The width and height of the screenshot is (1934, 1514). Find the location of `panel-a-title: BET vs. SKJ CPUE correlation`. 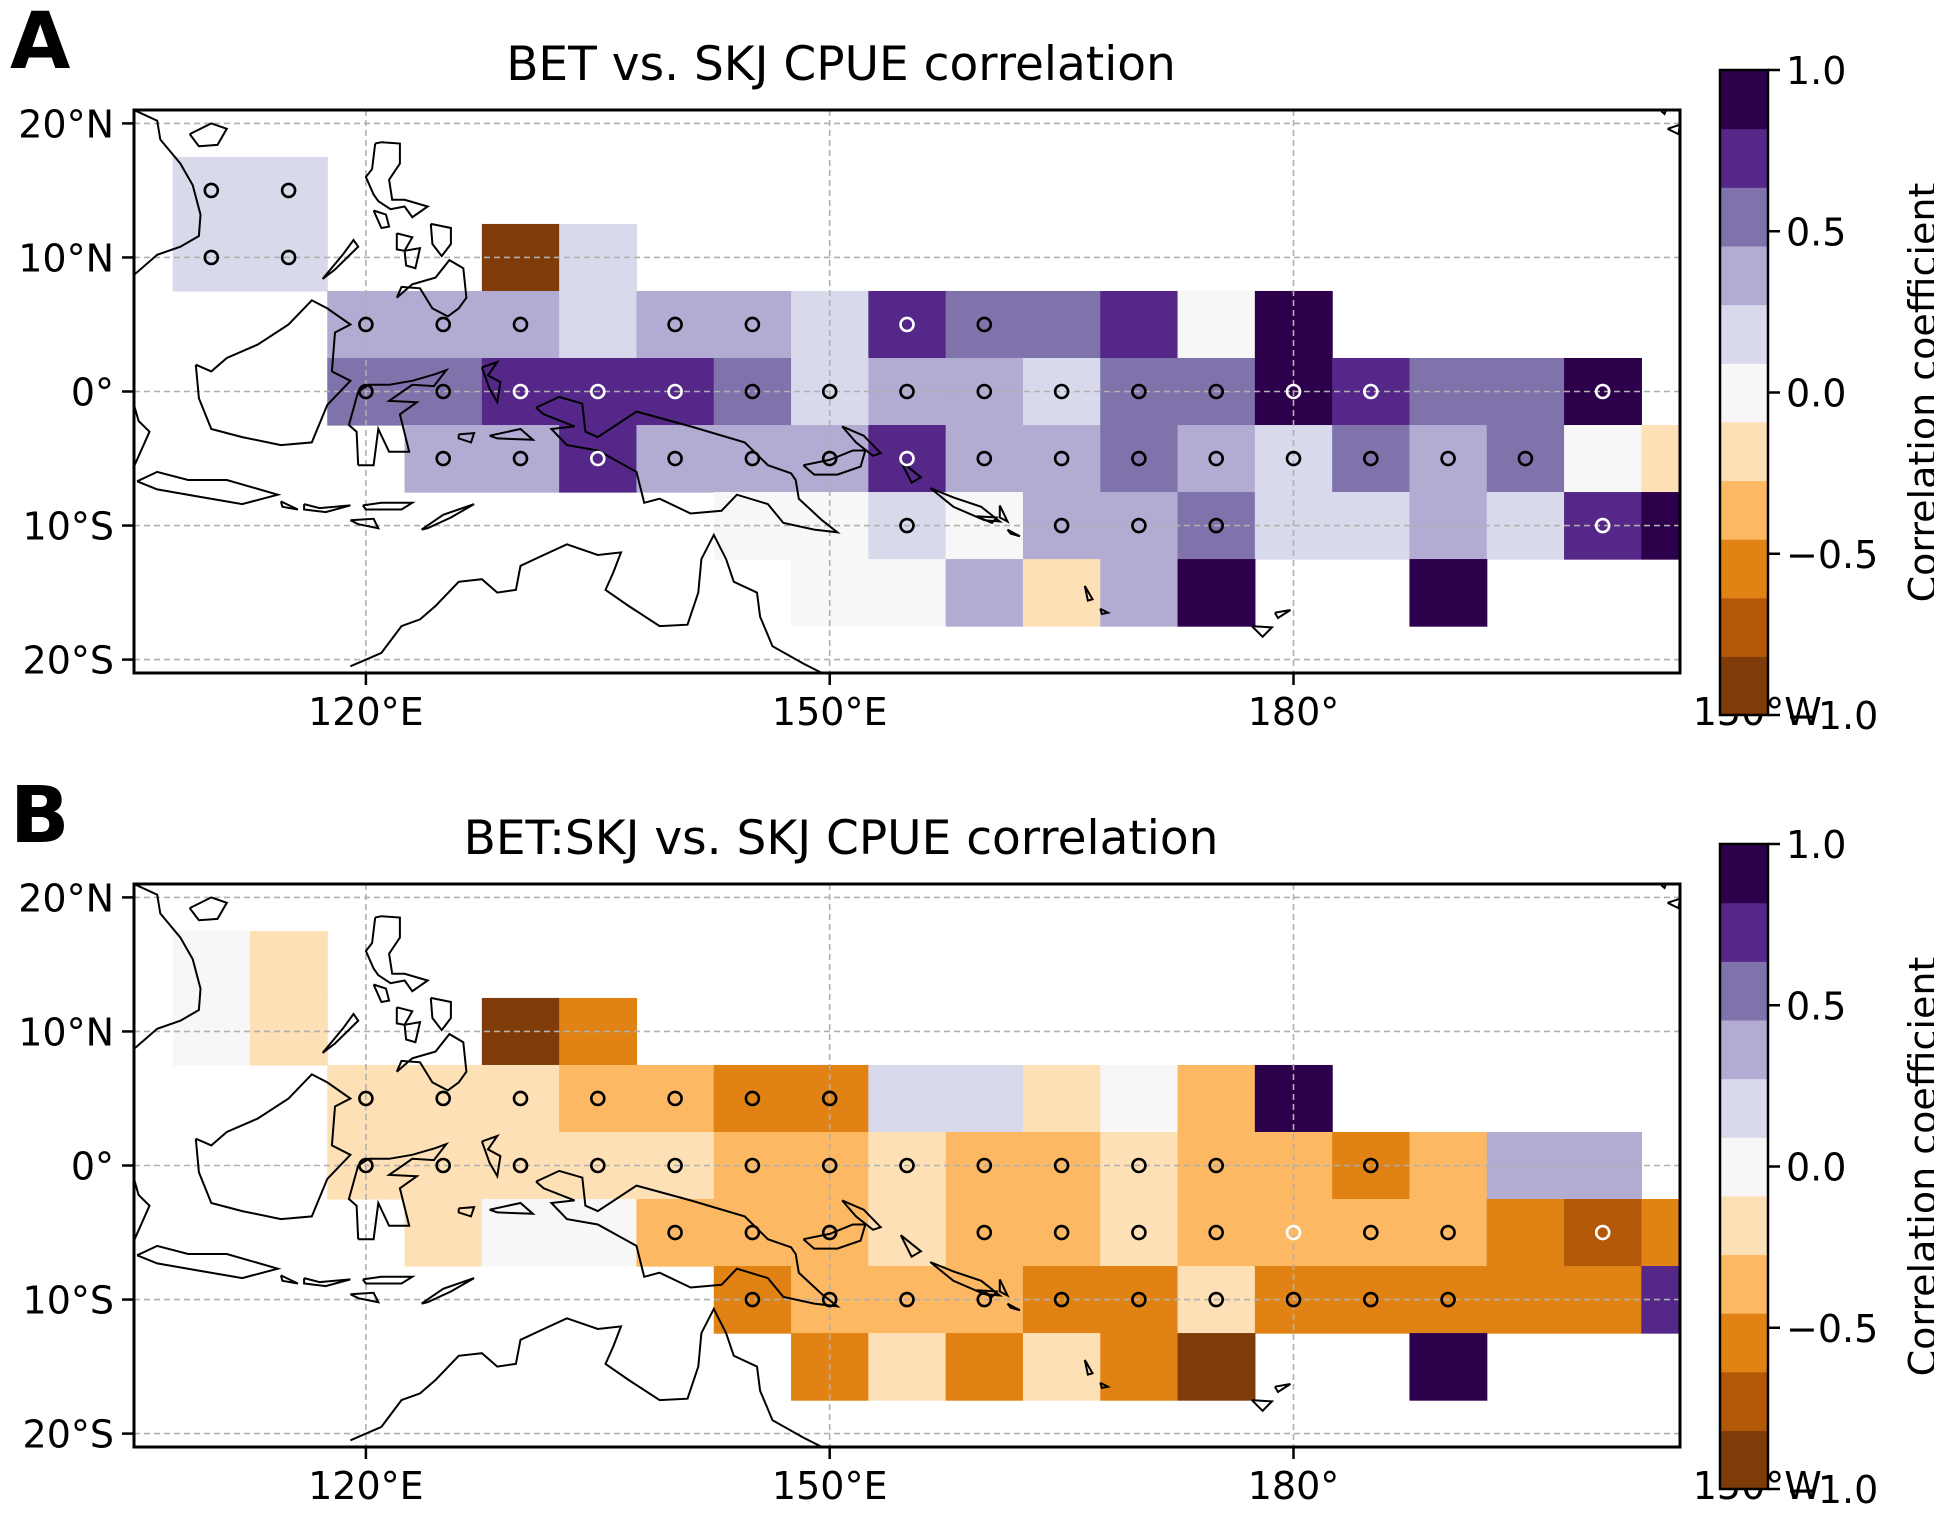

panel-a-title: BET vs. SKJ CPUE correlation is located at coordinates (841, 64).